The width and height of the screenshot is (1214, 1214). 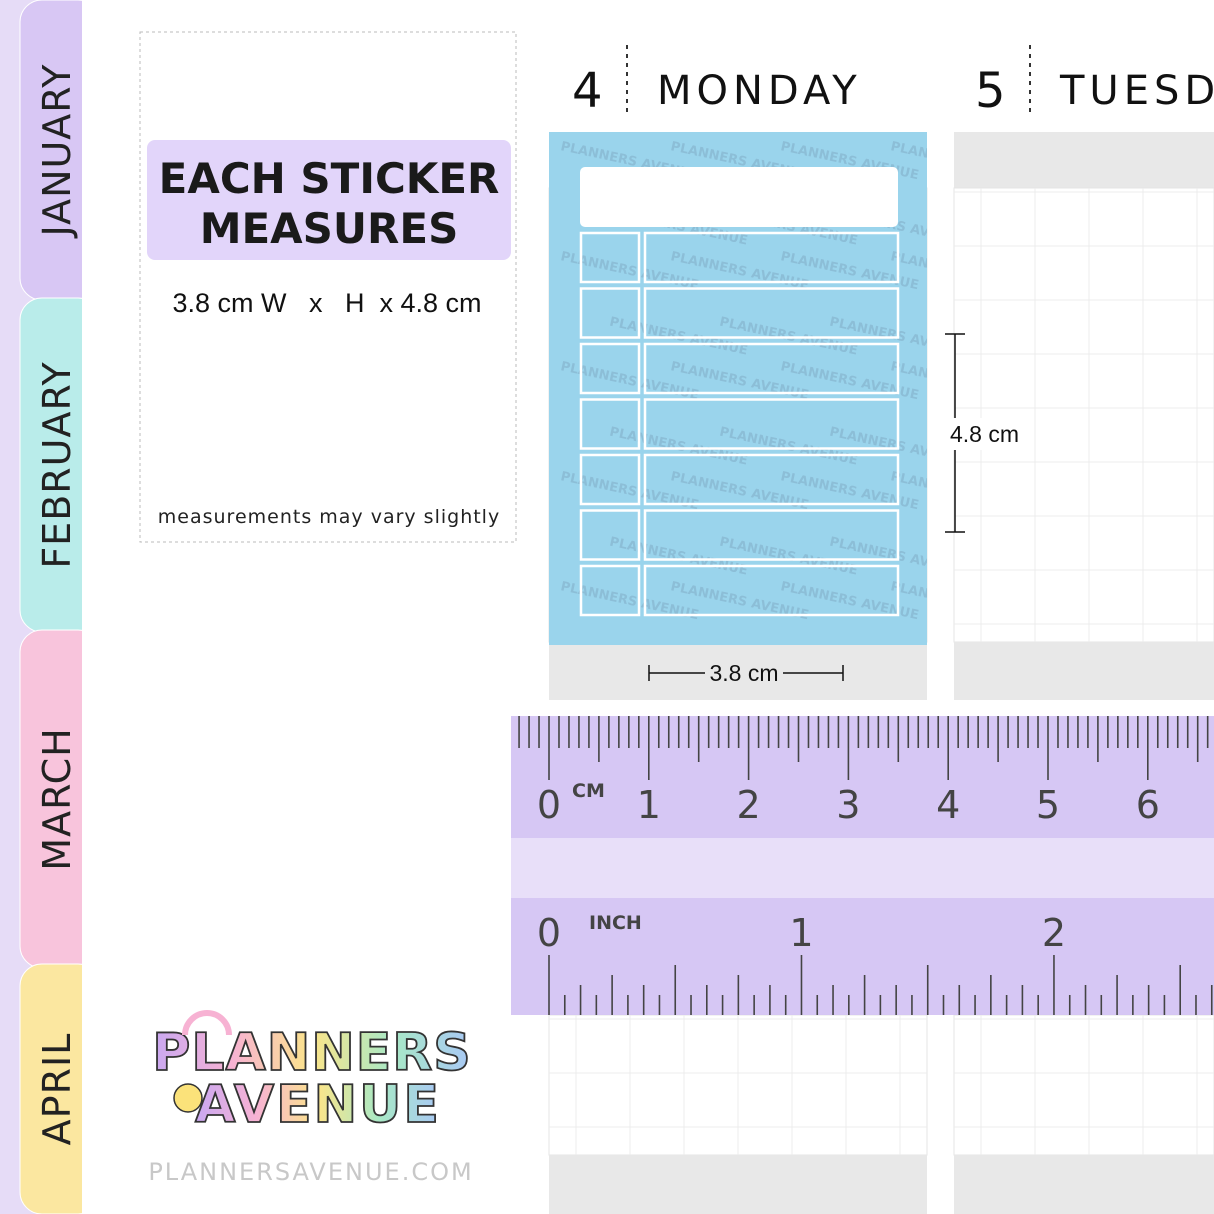 What do you see at coordinates (326, 303) in the screenshot?
I see `info-size: 3.8 cm W x H x 4.8 cm` at bounding box center [326, 303].